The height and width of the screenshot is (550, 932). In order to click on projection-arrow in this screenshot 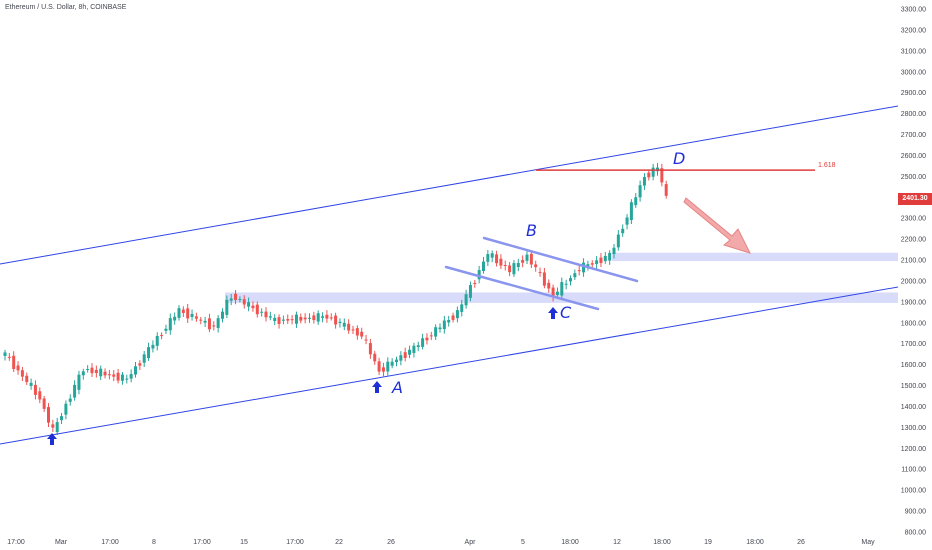, I will do `click(717, 225)`.